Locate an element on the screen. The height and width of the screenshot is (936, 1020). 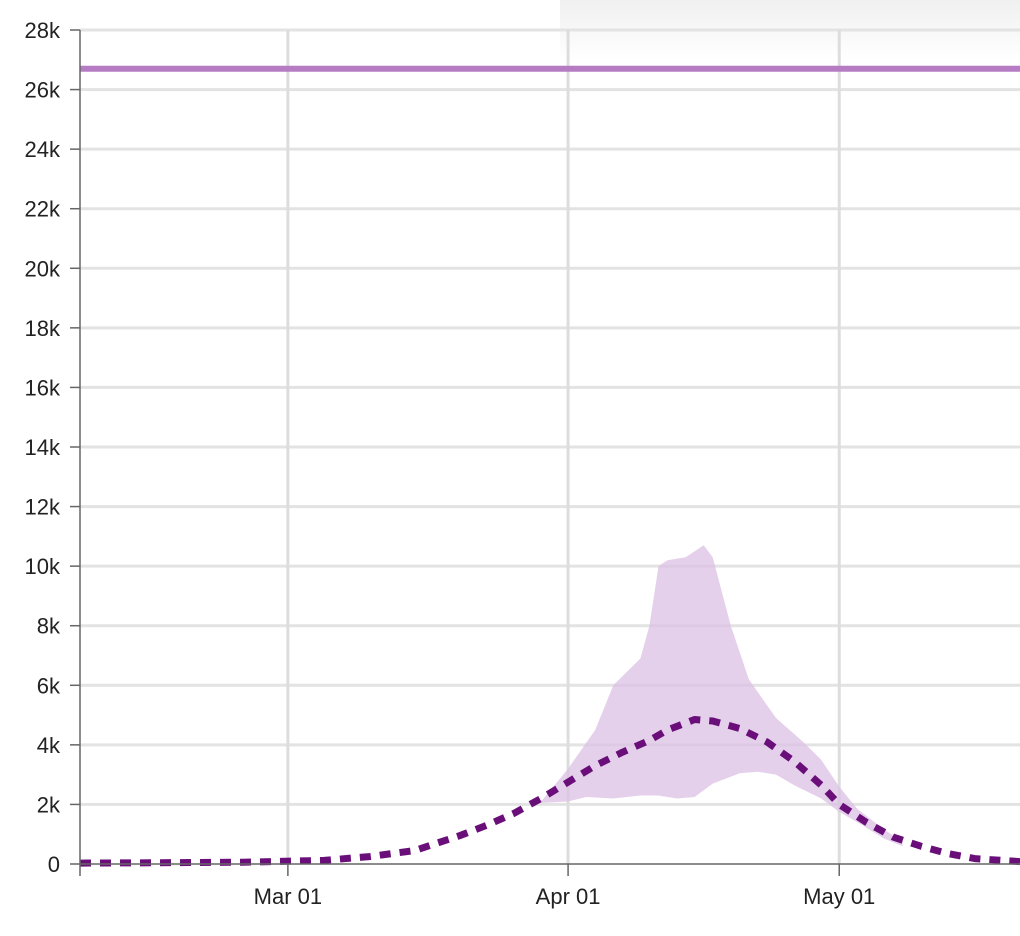
y-tick-label: 16k is located at coordinates (43, 387).